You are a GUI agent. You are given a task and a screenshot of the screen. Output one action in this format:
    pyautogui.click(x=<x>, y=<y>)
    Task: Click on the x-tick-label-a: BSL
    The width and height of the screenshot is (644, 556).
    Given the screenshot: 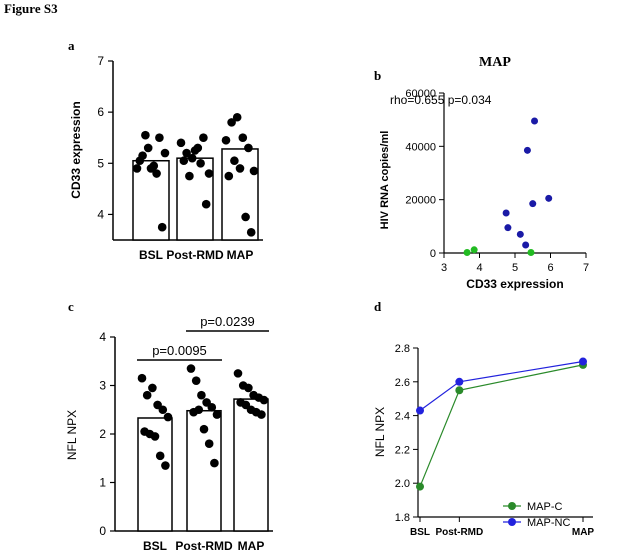 What is the action you would take?
    pyautogui.click(x=151, y=255)
    